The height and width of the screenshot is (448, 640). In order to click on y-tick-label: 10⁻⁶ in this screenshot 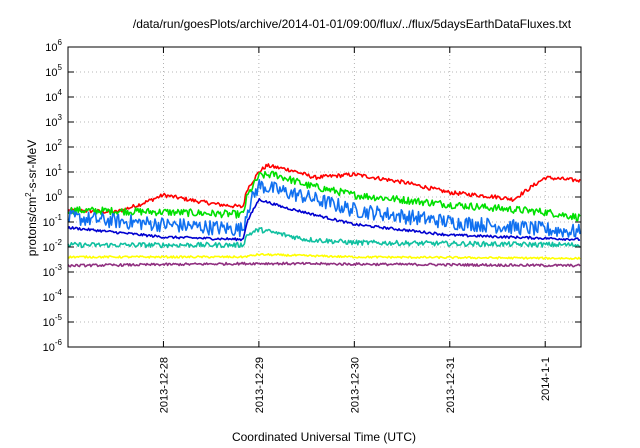, I will do `click(53, 346)`.